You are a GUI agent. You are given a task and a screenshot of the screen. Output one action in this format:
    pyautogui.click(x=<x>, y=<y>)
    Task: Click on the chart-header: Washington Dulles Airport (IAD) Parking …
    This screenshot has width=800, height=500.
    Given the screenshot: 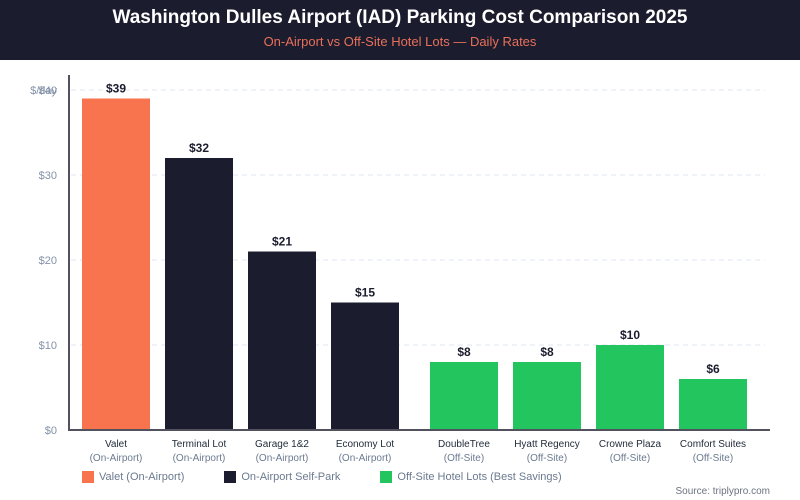 What is the action you would take?
    pyautogui.click(x=400, y=30)
    